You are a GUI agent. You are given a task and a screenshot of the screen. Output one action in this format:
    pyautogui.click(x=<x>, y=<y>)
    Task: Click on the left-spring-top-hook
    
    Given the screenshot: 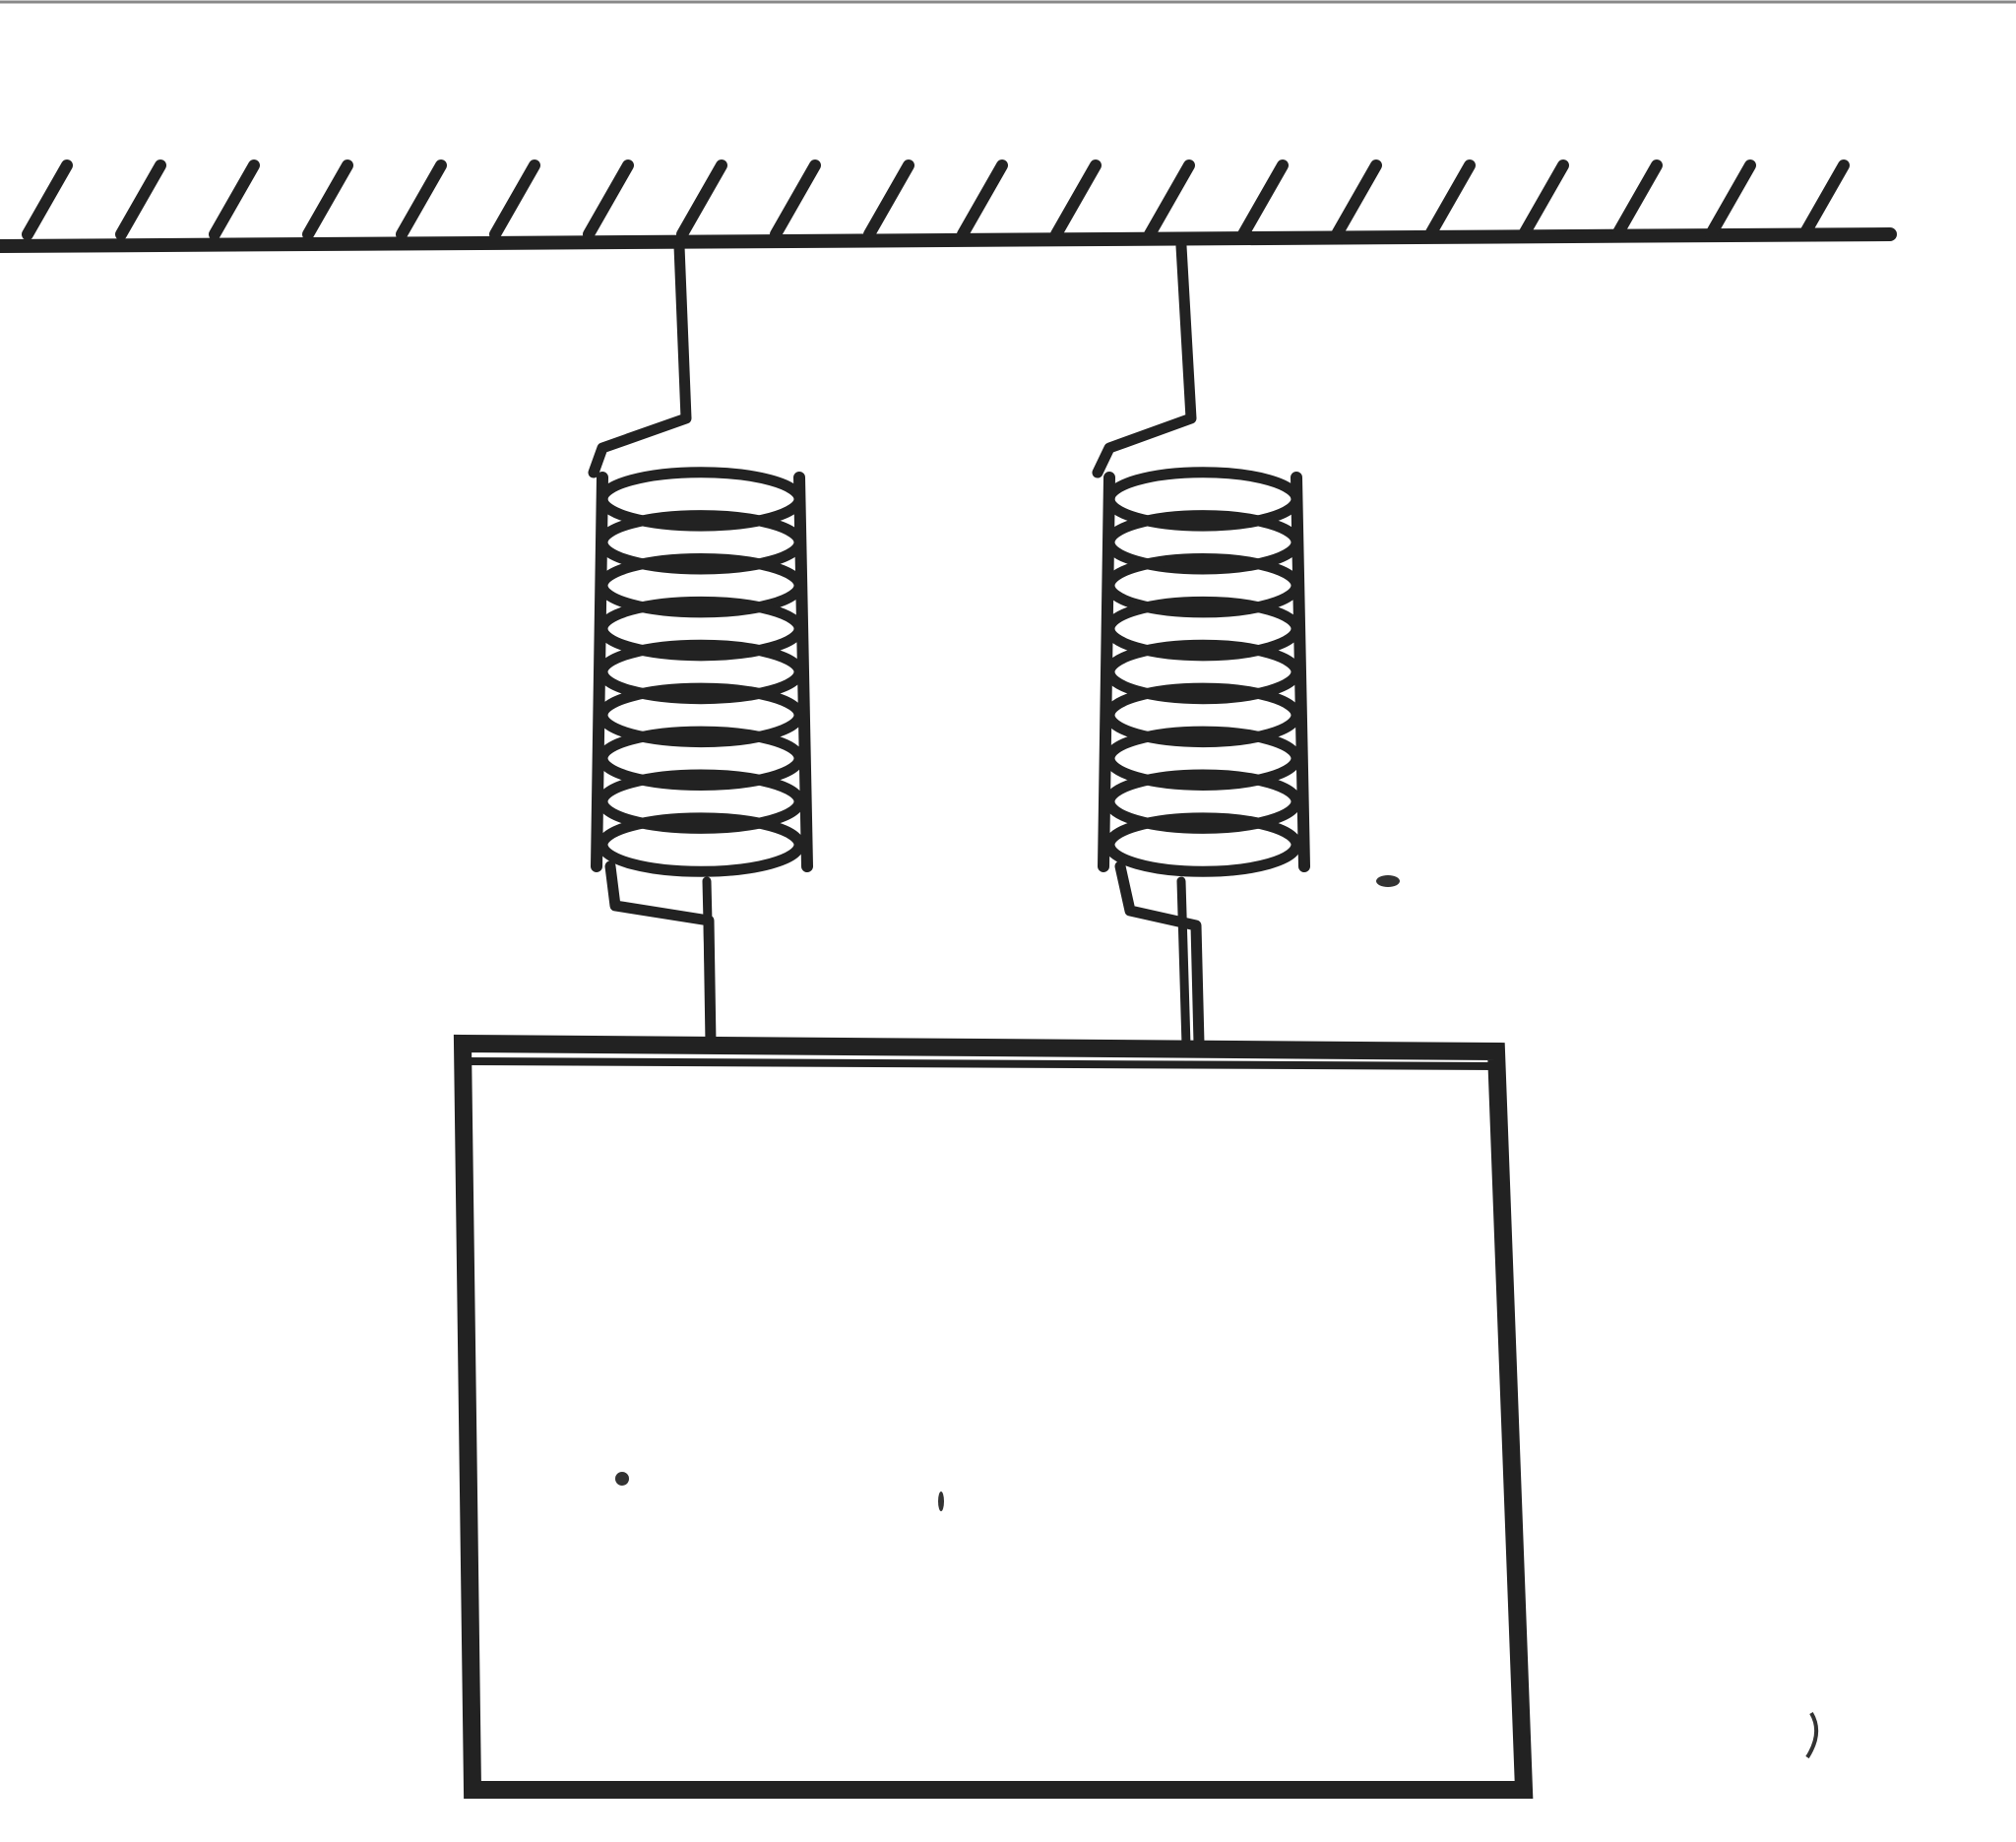 What is the action you would take?
    pyautogui.click(x=640, y=359)
    